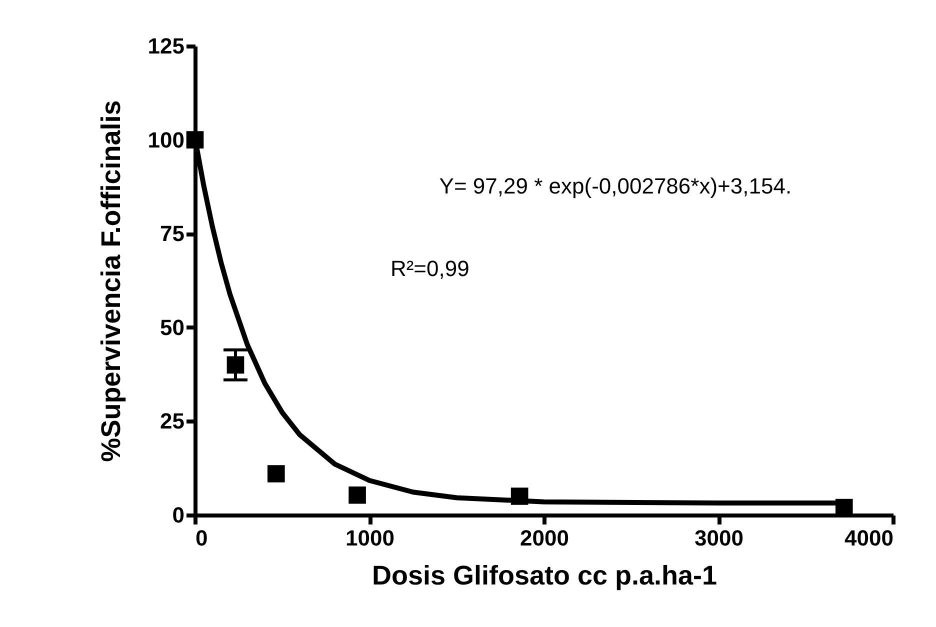 The image size is (936, 627). I want to click on x-tick-label: 3000, so click(719, 538).